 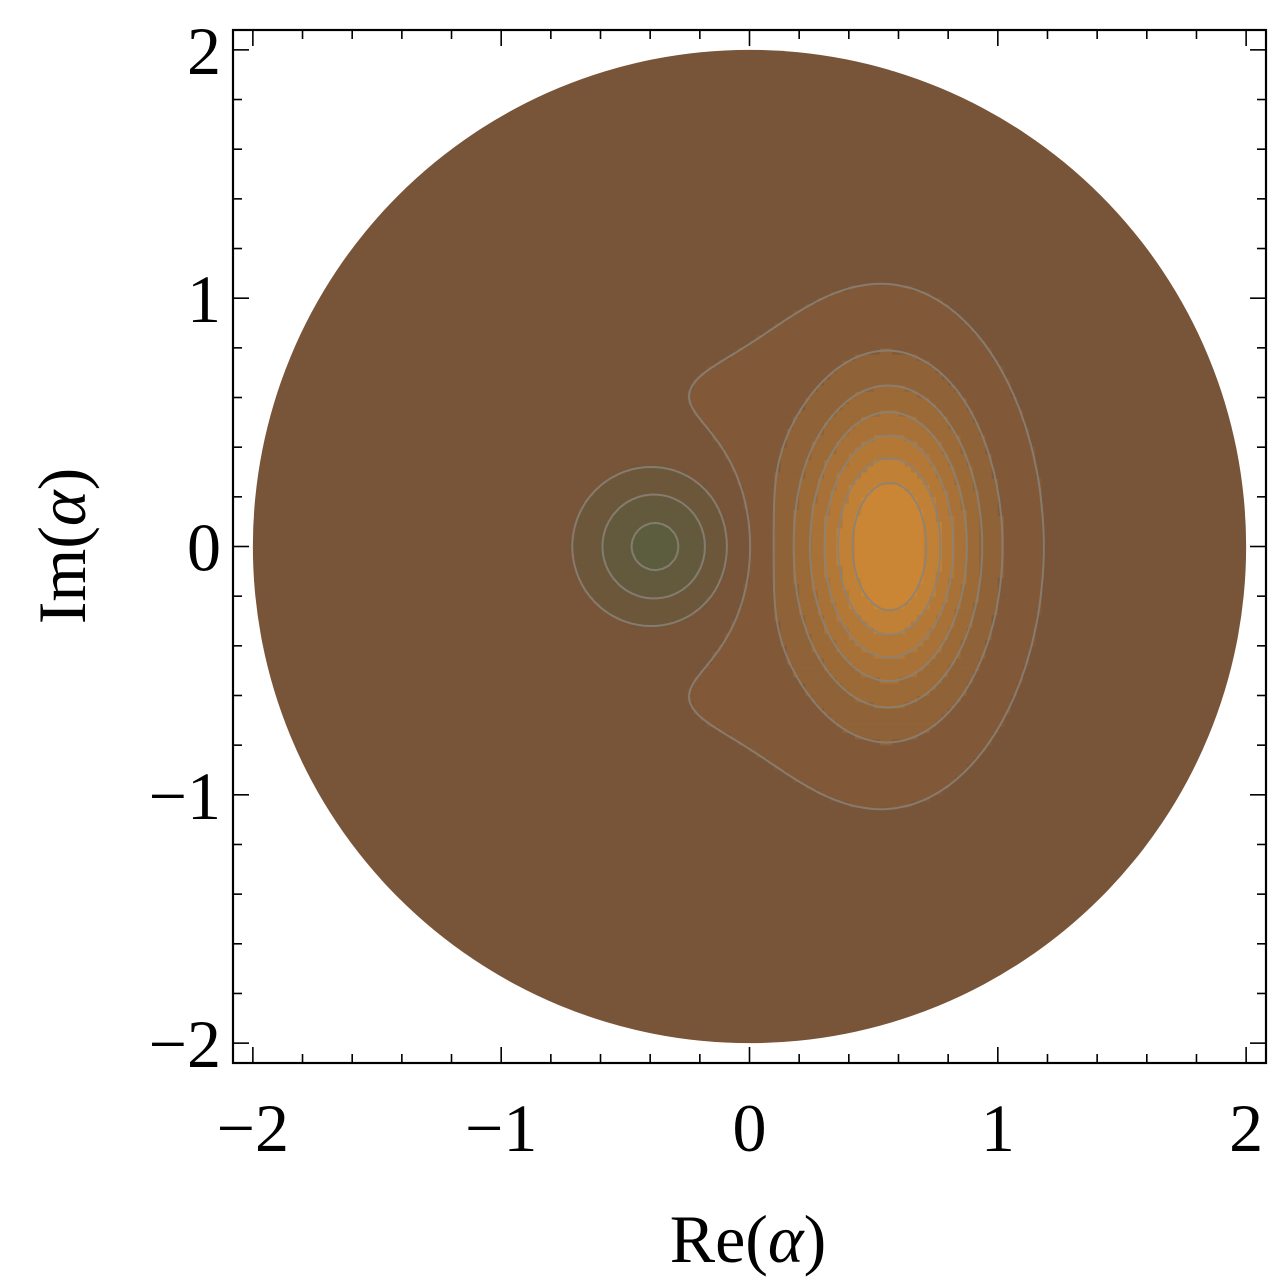 I want to click on y-tick-label: 2, so click(x=204, y=51).